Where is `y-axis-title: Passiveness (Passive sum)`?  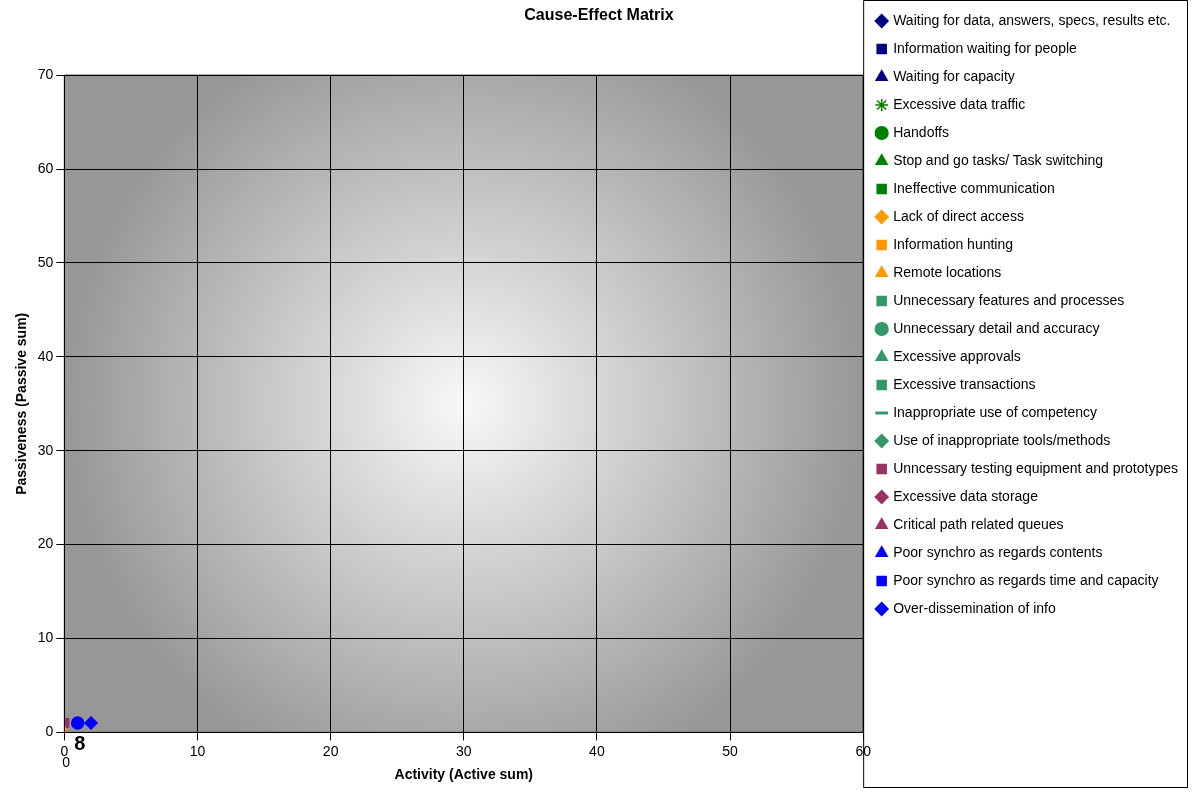 y-axis-title: Passiveness (Passive sum) is located at coordinates (21, 403).